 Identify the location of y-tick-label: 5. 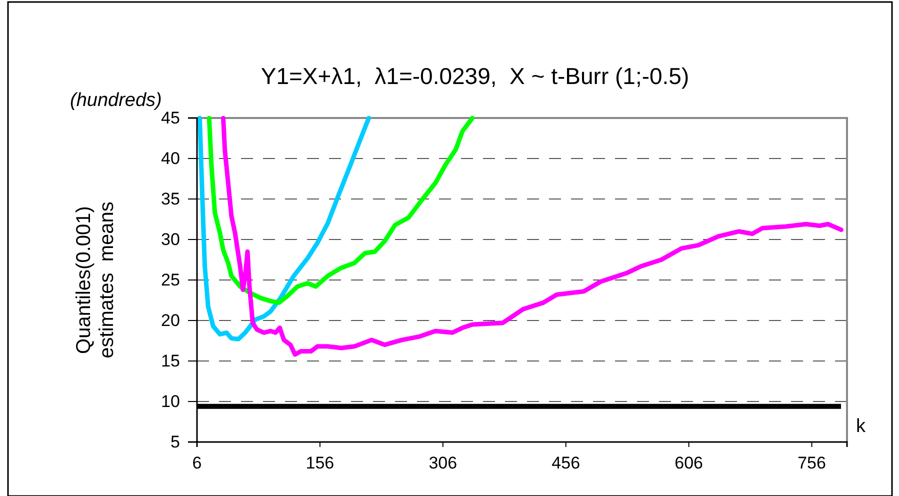
(175, 442).